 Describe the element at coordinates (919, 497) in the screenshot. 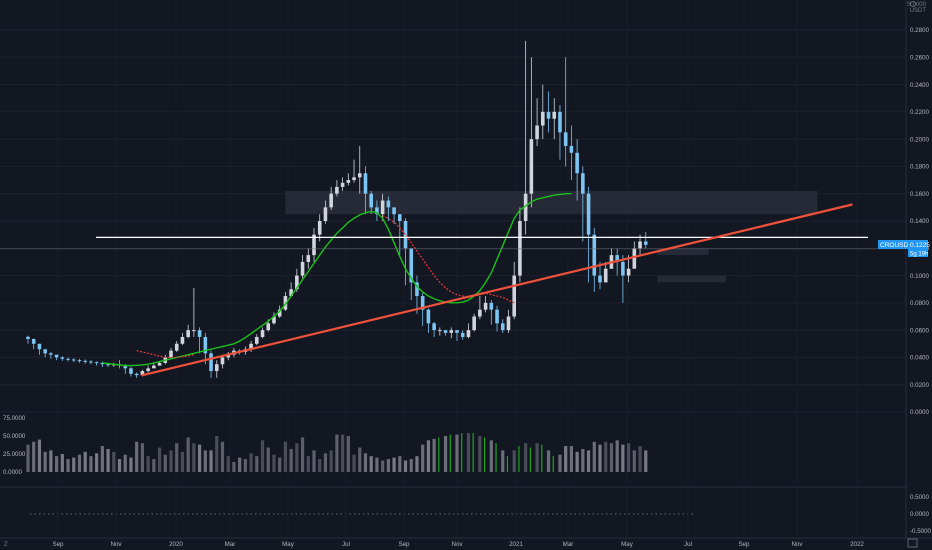

I see `oscillator-tick-label: 0.5000` at that location.